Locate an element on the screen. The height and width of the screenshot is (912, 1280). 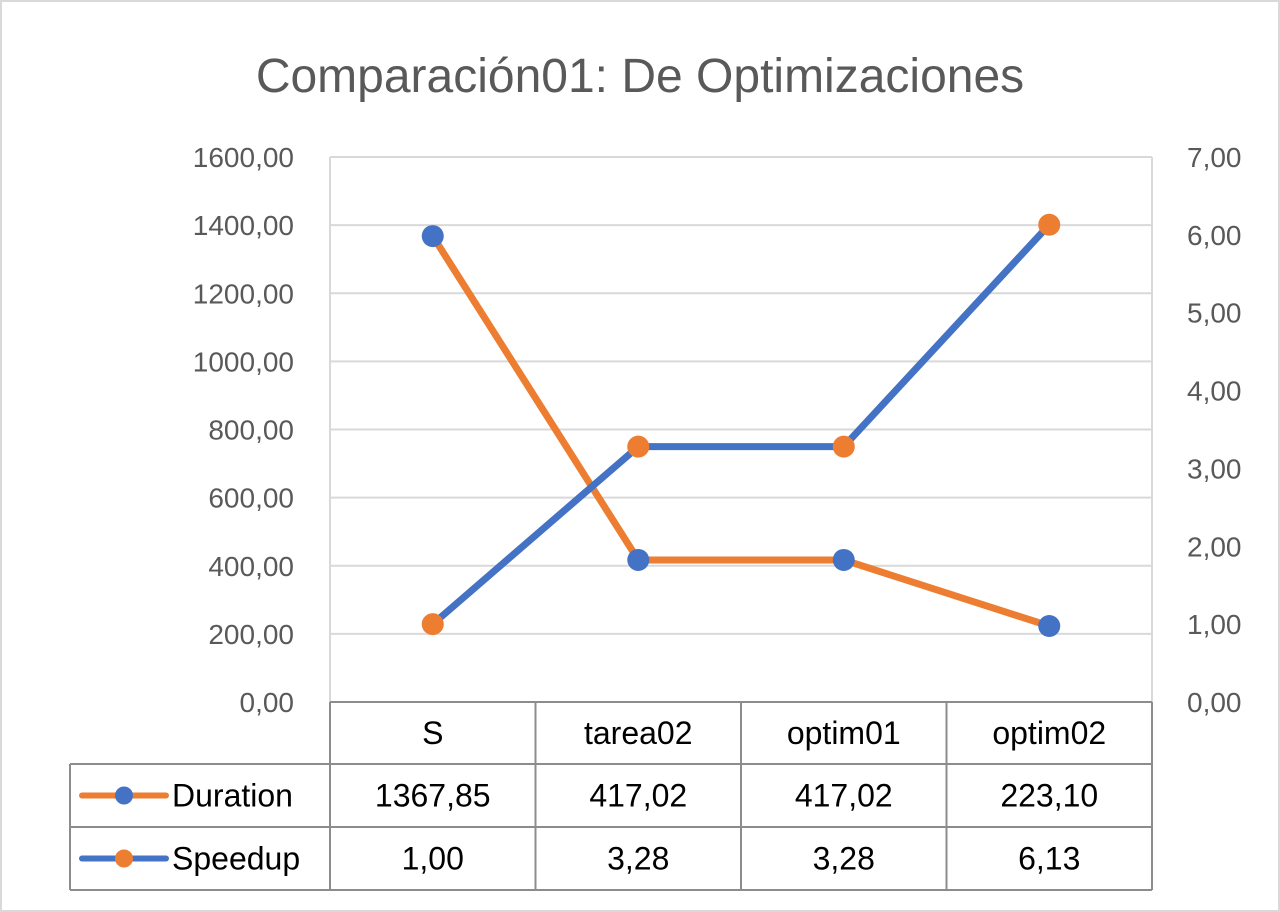
left-axis-tick-label: 1000,00 is located at coordinates (243, 361).